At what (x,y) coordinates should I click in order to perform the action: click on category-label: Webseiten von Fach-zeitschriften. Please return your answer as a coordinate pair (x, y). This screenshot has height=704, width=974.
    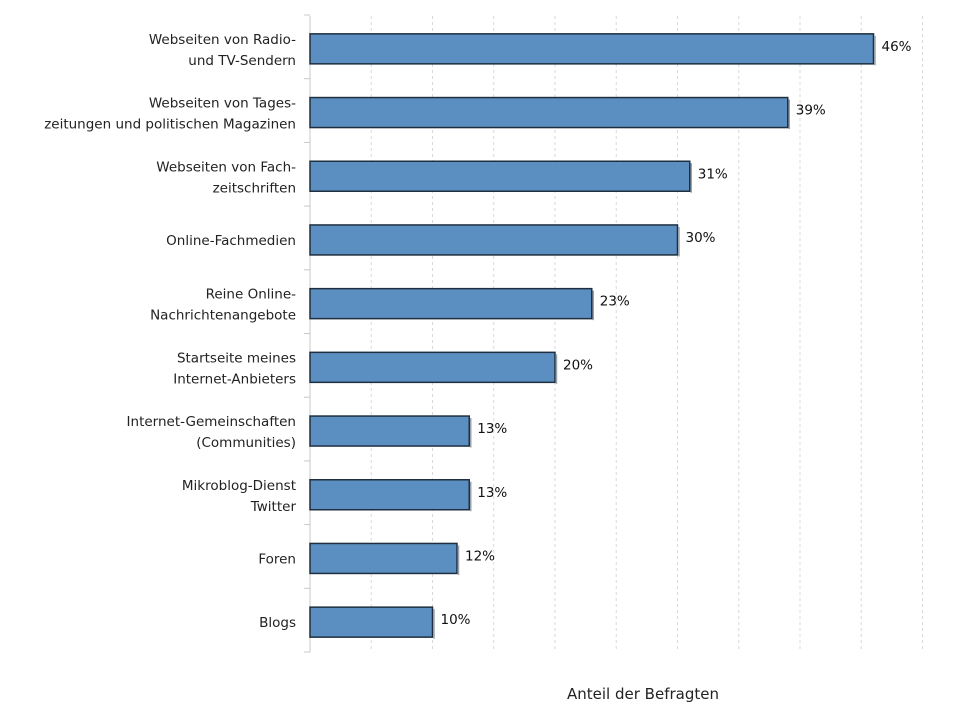
    Looking at the image, I should click on (226, 177).